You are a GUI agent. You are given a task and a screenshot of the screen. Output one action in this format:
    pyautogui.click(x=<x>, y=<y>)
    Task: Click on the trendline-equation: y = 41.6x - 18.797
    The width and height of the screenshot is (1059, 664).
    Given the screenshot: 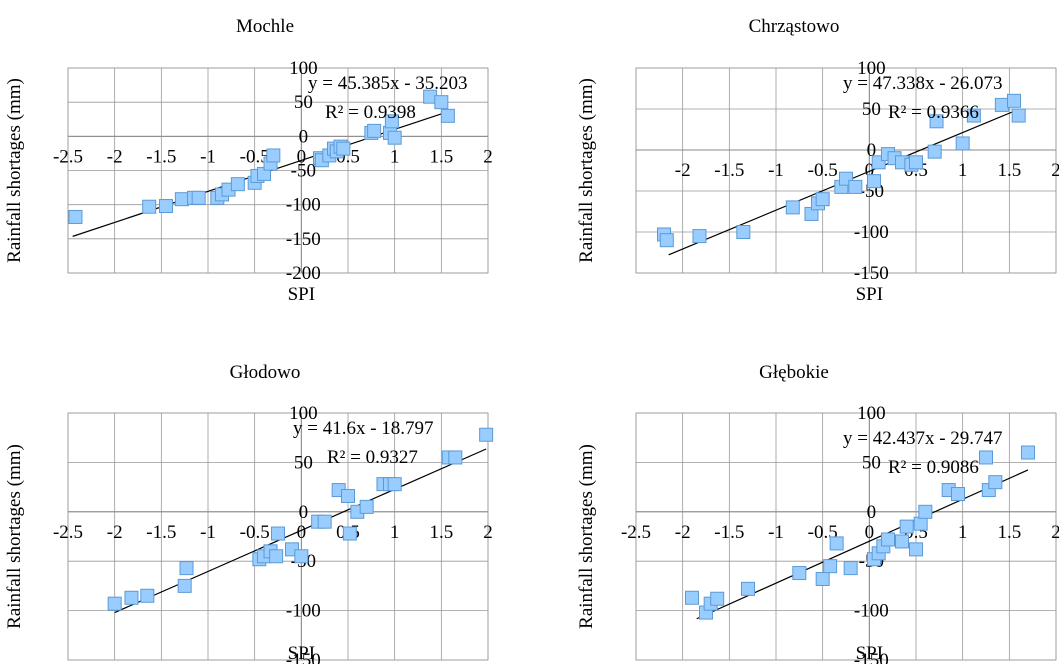 What is the action you would take?
    pyautogui.click(x=363, y=428)
    